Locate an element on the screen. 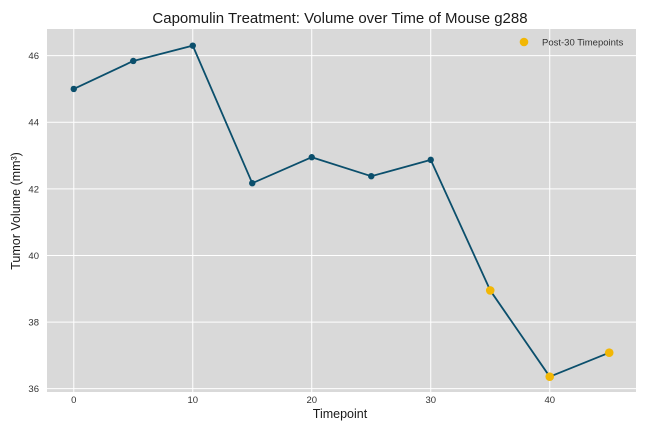  legend-label: Post-30 Timepoints is located at coordinates (583, 43).